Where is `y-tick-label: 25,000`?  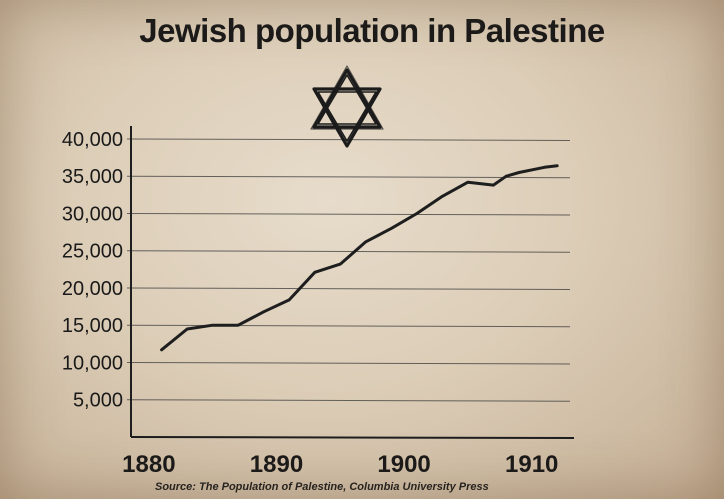 y-tick-label: 25,000 is located at coordinates (92, 252).